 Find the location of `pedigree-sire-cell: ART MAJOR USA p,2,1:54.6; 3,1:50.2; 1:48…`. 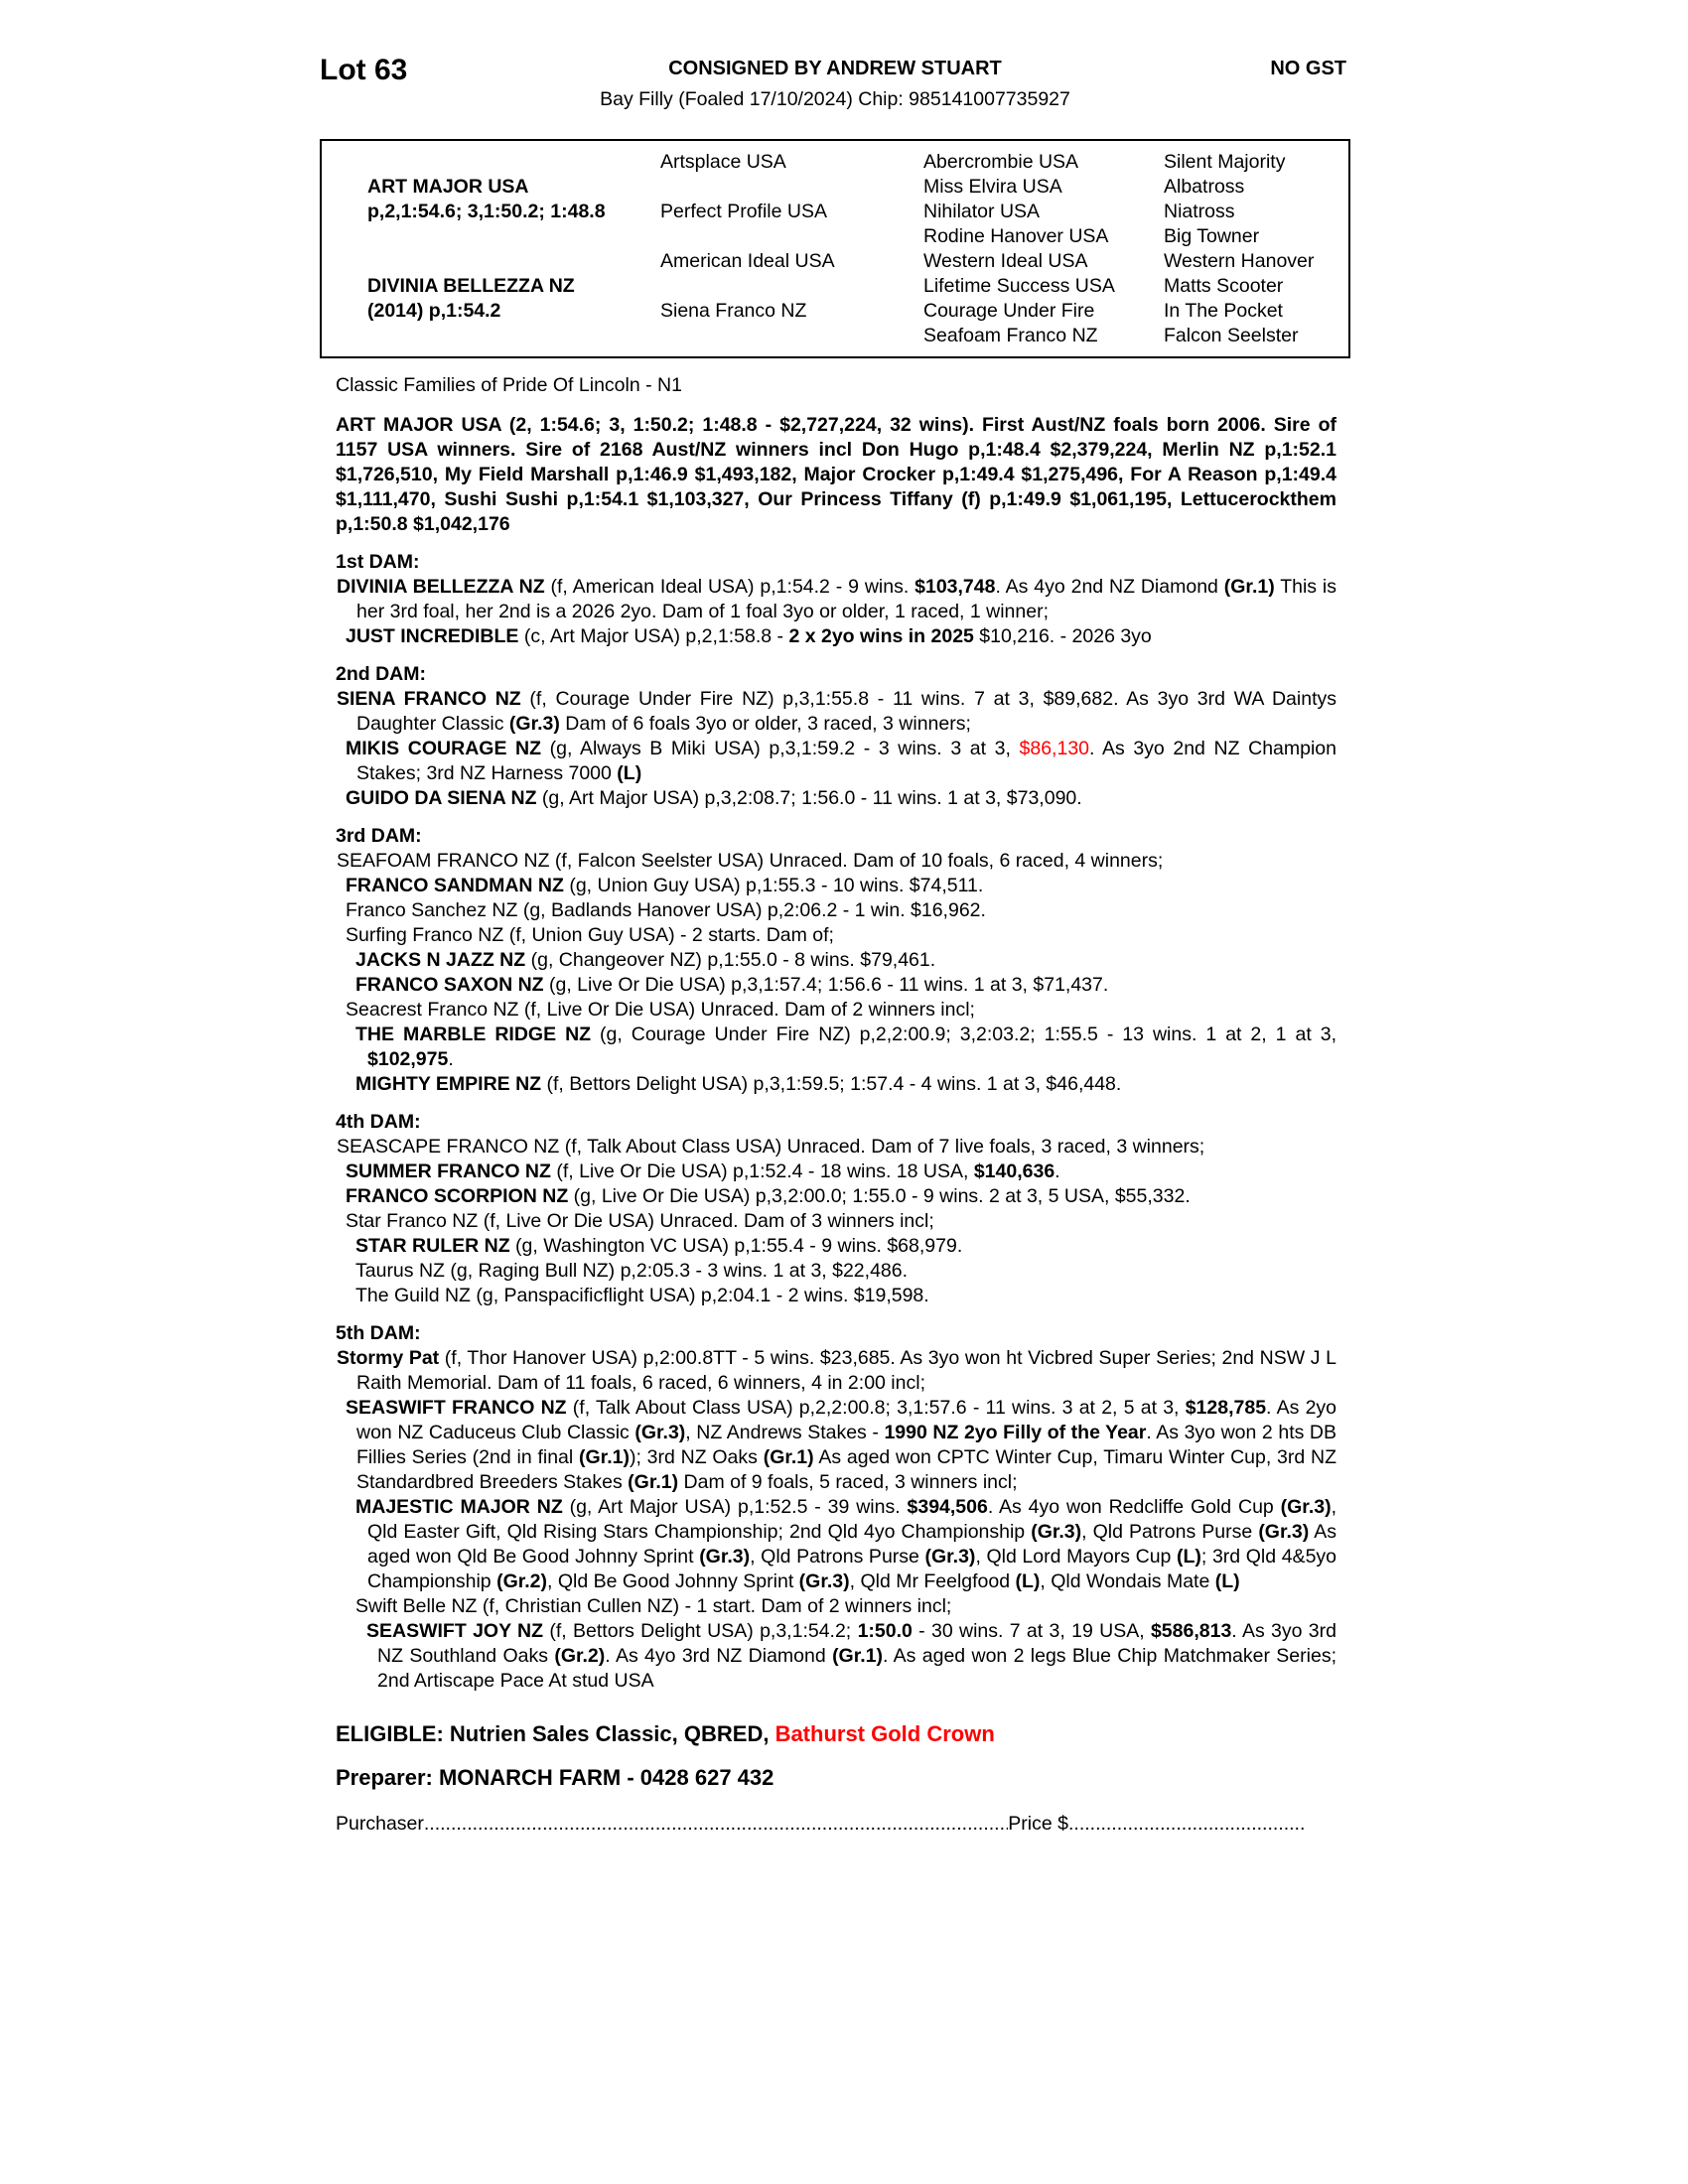

pedigree-sire-cell: ART MAJOR USA p,2,1:54.6; 3,1:50.2; 1:48… is located at coordinates (491, 199).